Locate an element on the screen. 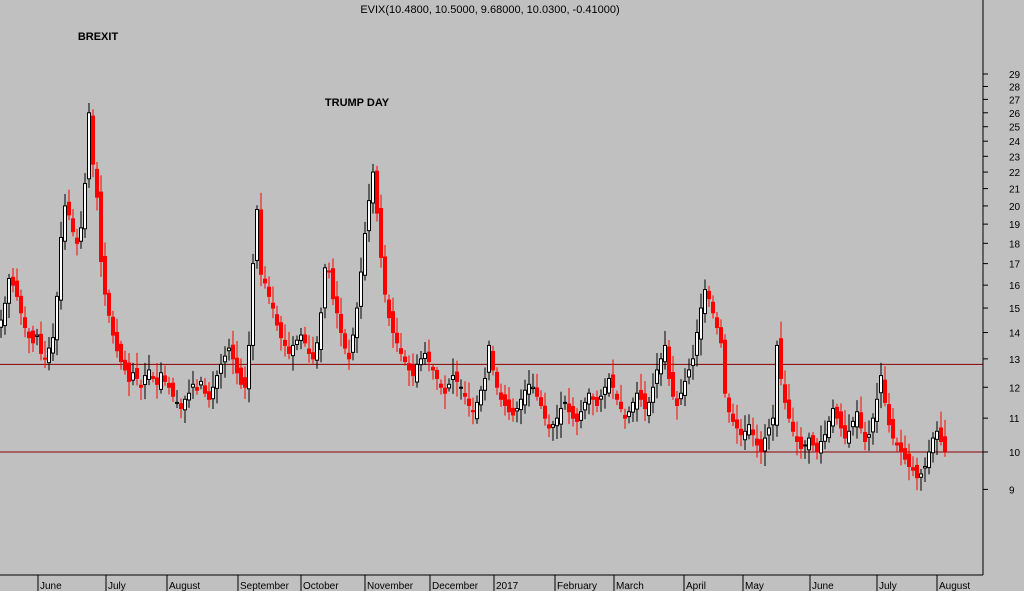 The image size is (1024, 591). x-tick-label: September is located at coordinates (265, 586).